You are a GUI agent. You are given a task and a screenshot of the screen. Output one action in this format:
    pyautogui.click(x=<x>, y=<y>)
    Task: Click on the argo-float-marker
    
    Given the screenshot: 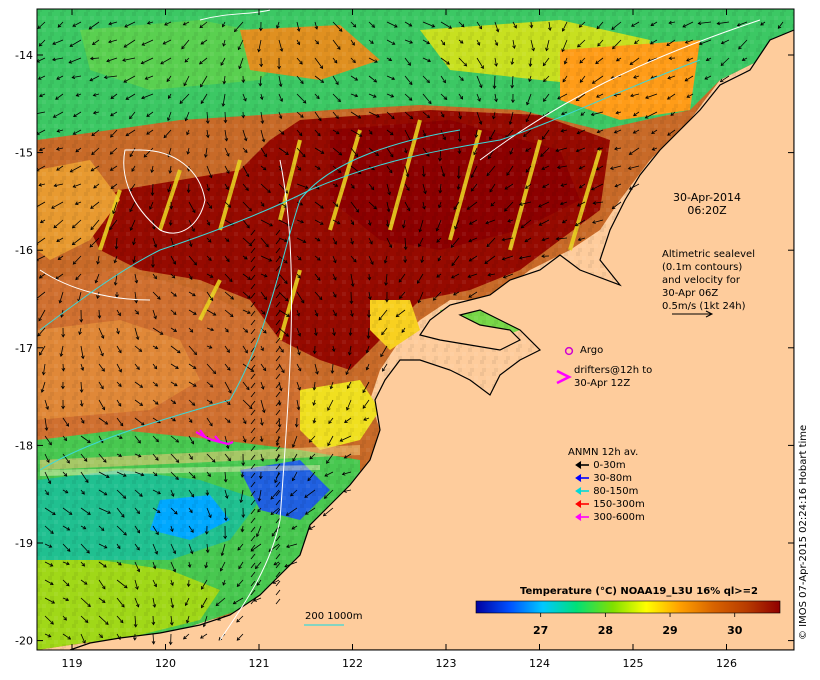 What is the action you would take?
    pyautogui.click(x=569, y=351)
    